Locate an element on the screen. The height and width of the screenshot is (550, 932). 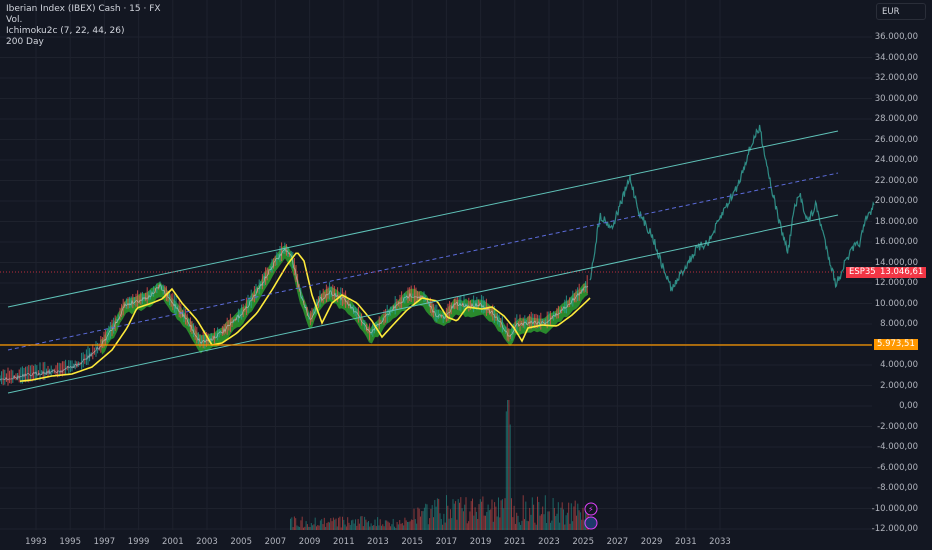
event-icon-glyph: ⚡ is located at coordinates (591, 509).